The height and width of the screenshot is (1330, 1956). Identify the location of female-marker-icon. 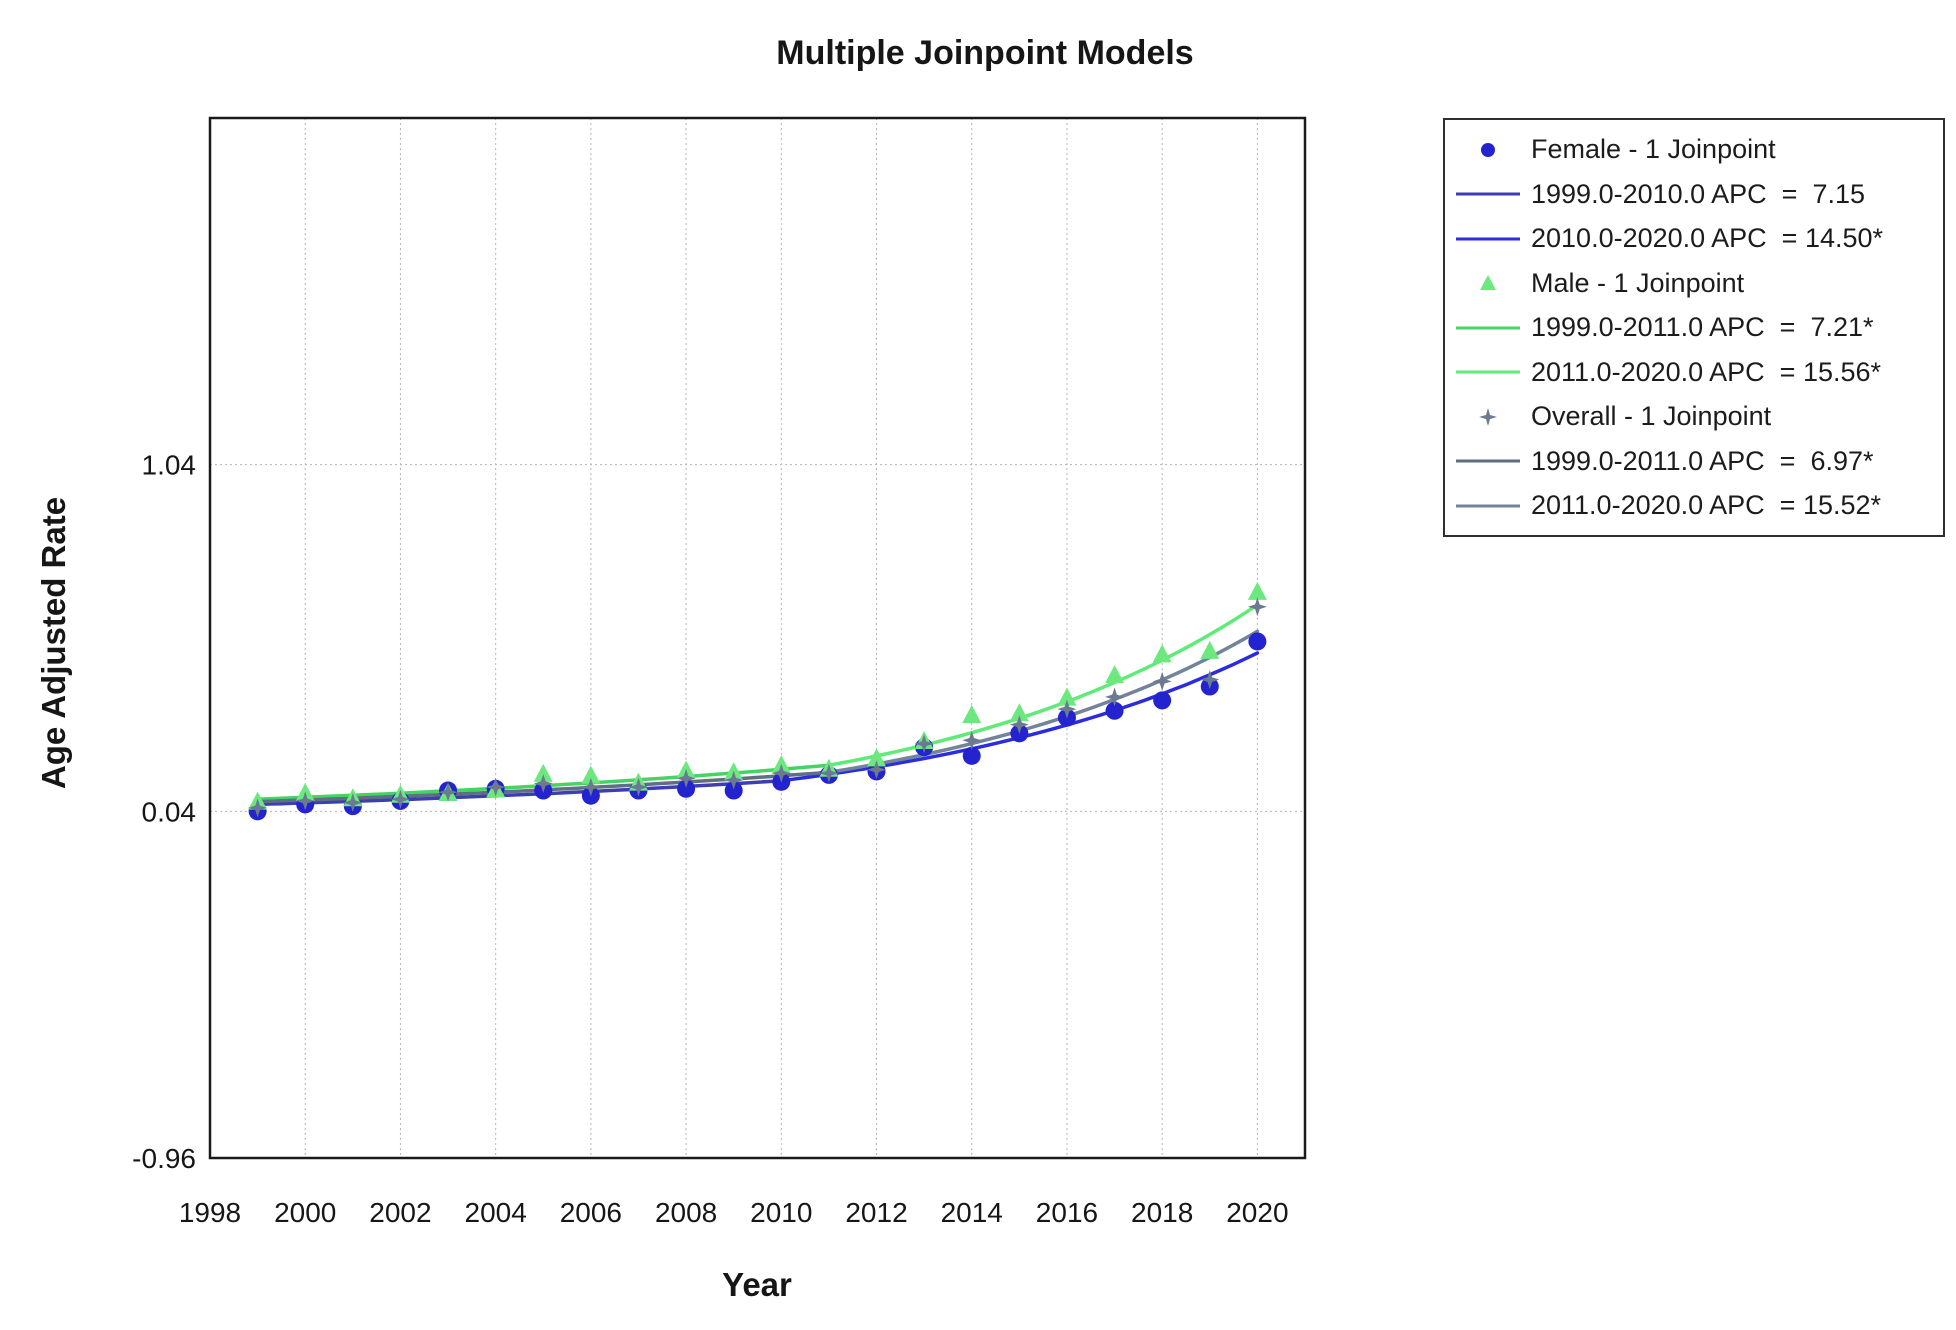
(1488, 150).